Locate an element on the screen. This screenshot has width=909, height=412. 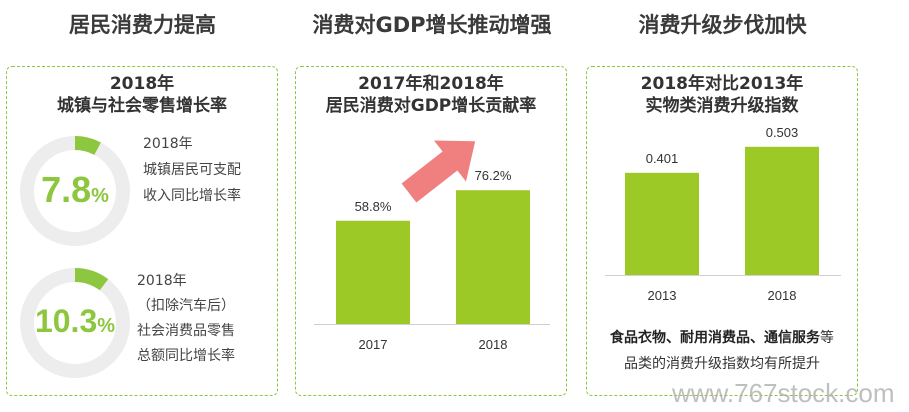
ring-retail-growth: 10.3% is located at coordinates (75, 323).